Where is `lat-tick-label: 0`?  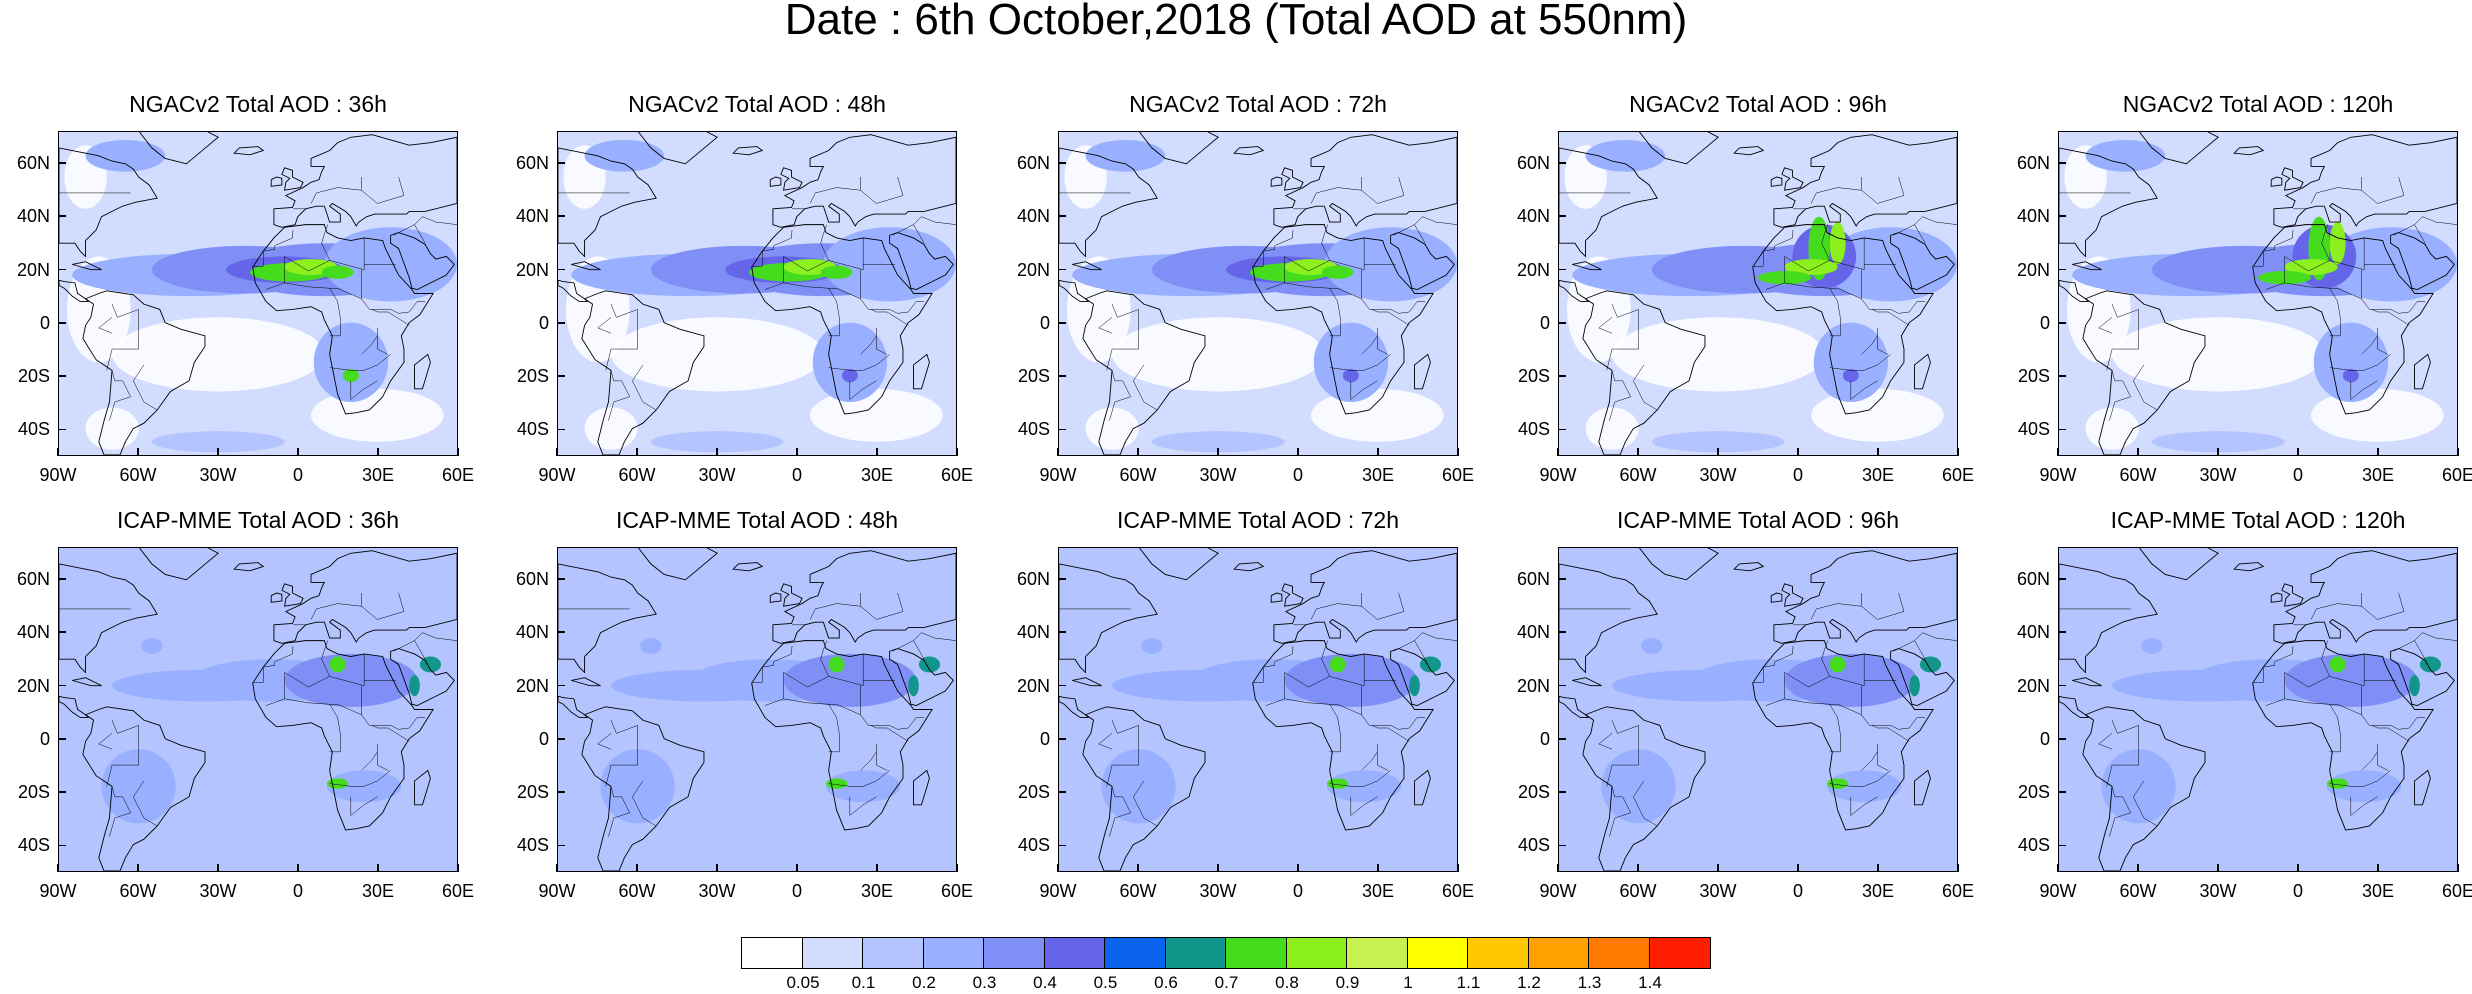 lat-tick-label: 0 is located at coordinates (2044, 322).